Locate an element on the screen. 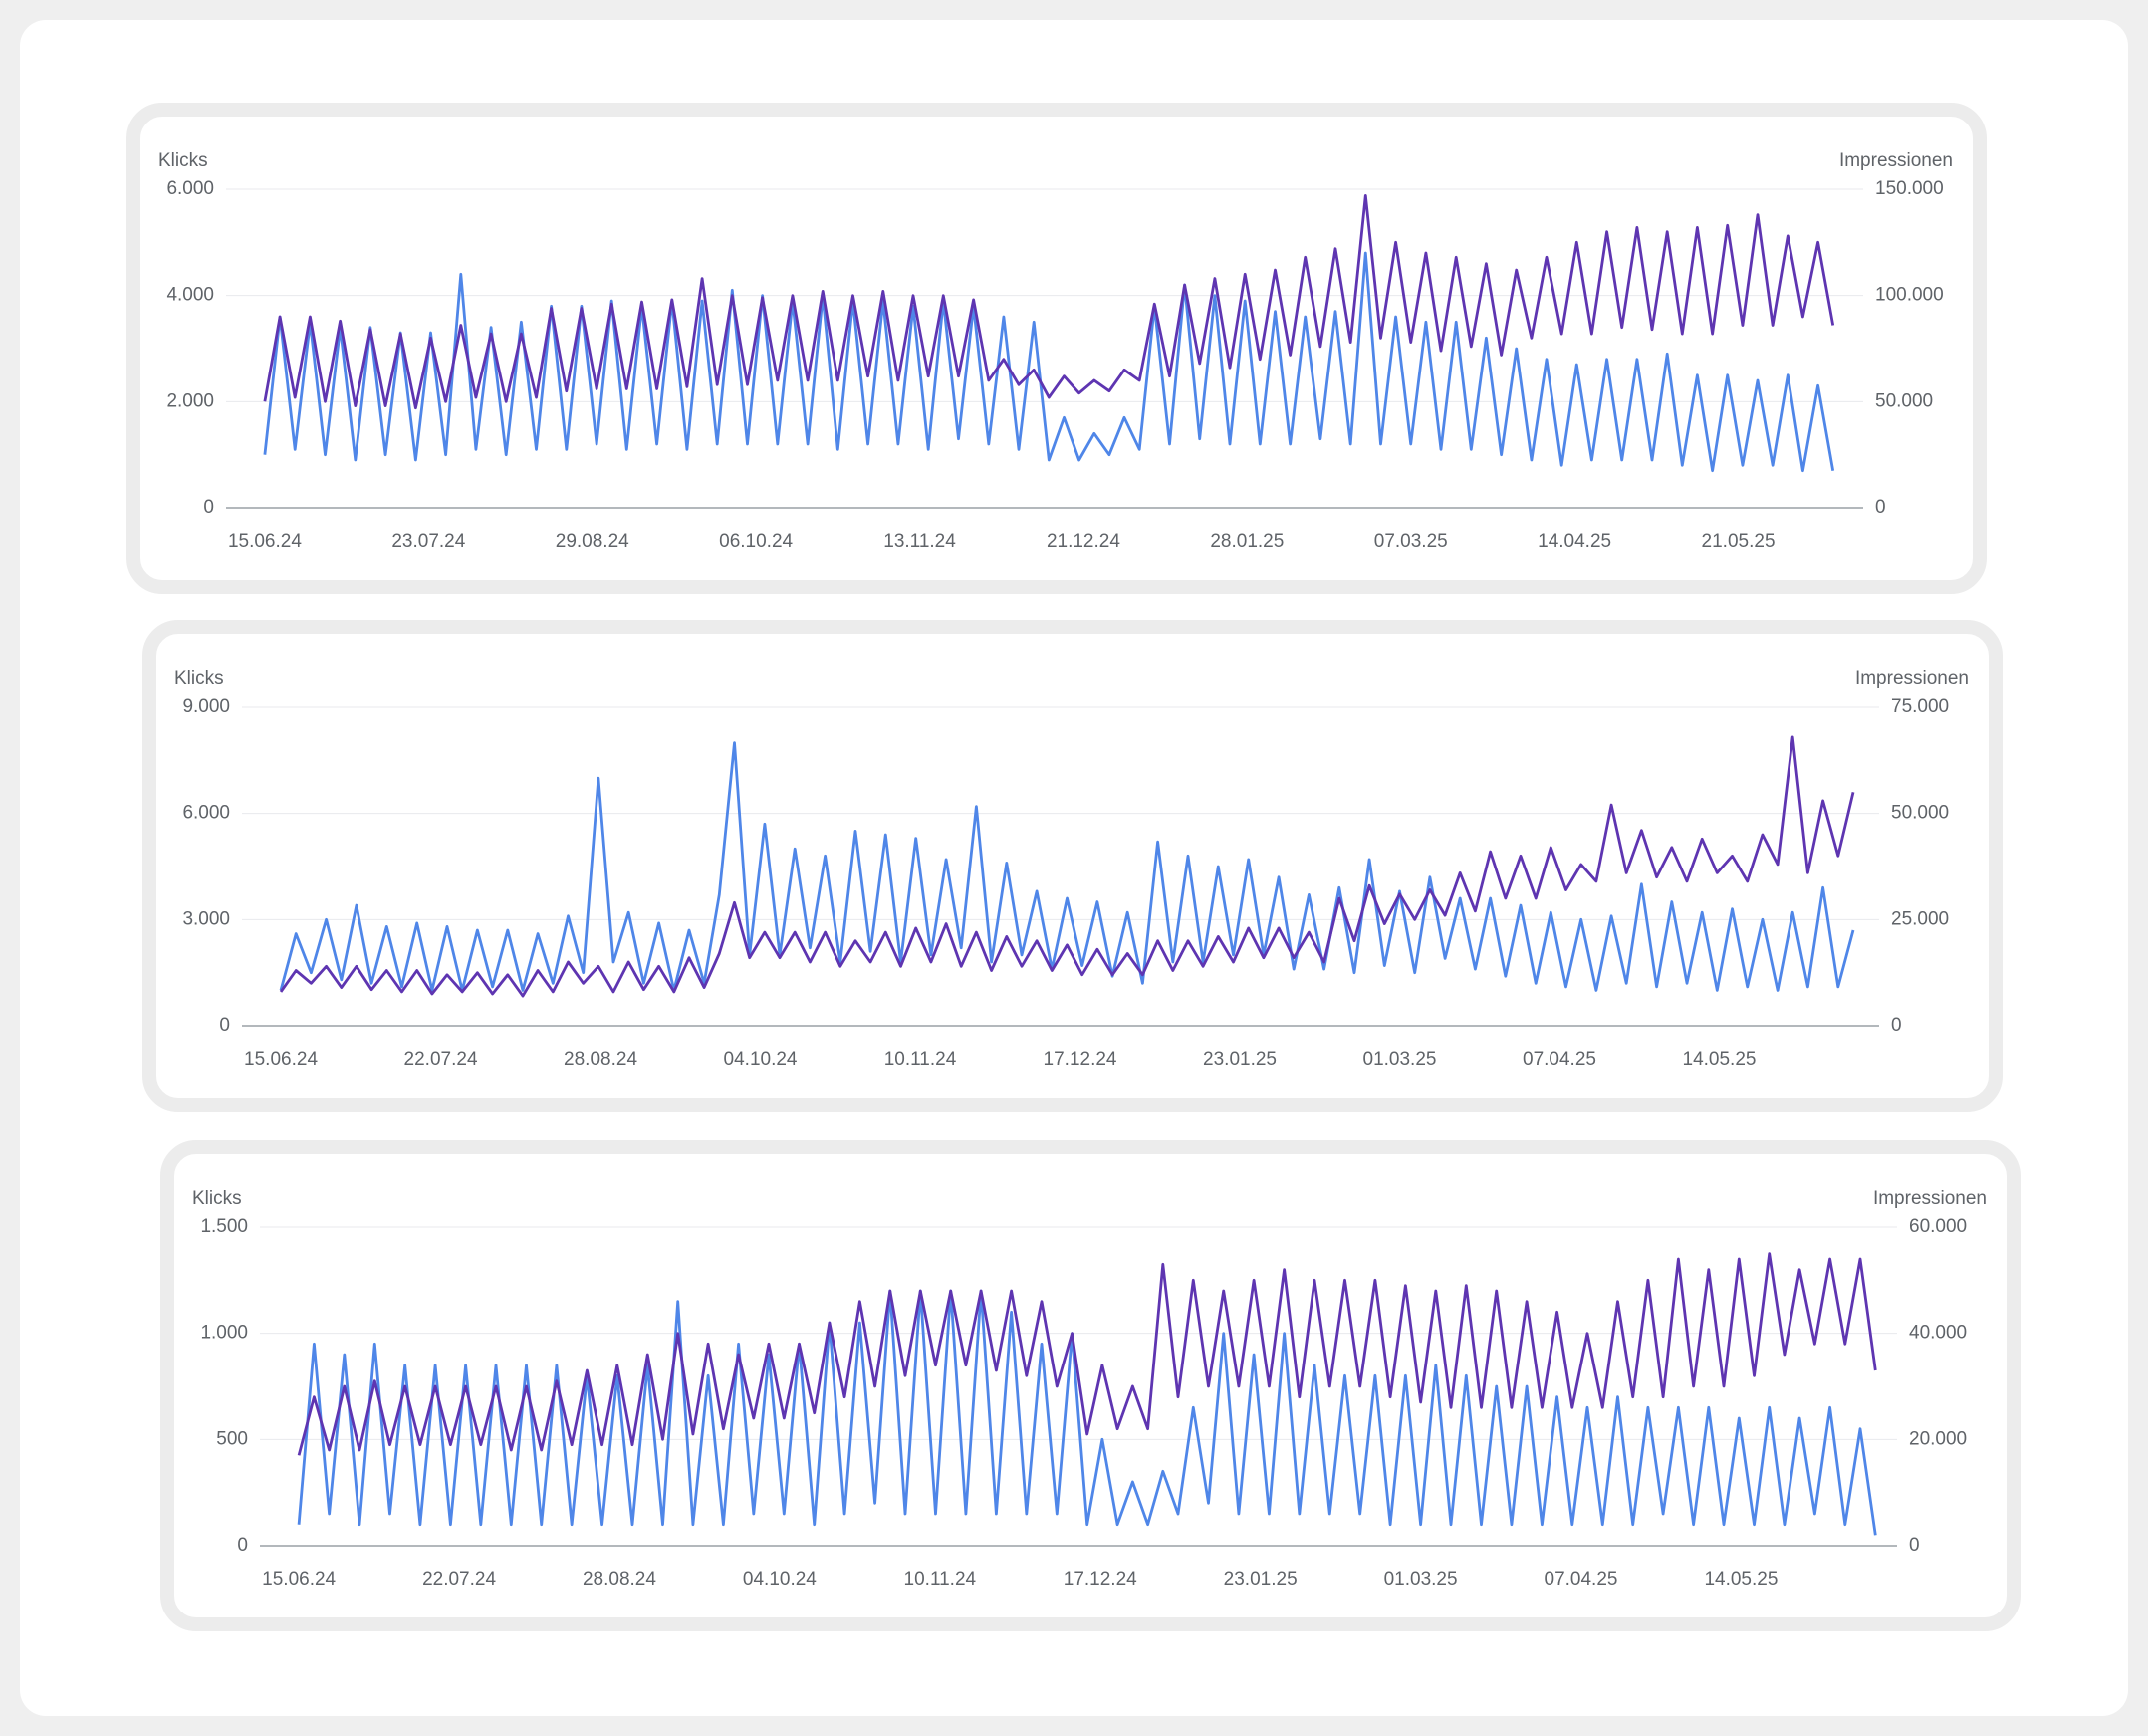  x-tick-label: 14.04.25 is located at coordinates (1574, 541).